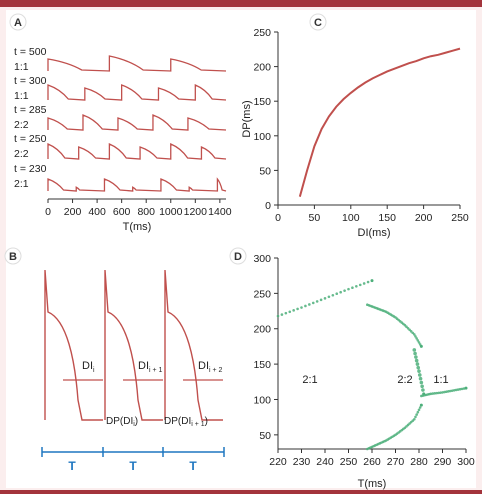  Describe the element at coordinates (220, 212) in the screenshot. I see `panel-a-x-tick-label: 1400` at that location.